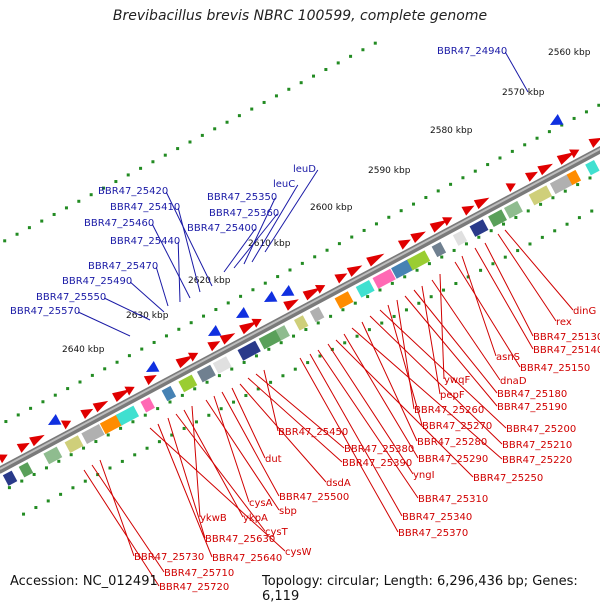  What do you see at coordinates (457, 426) in the screenshot?
I see `red-gene-label: BBR47_25270` at bounding box center [457, 426].